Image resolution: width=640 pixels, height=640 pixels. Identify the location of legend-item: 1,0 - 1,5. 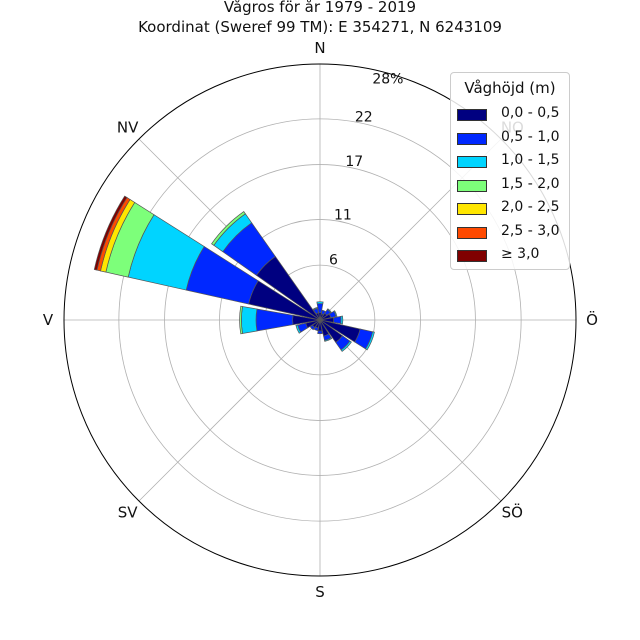
(512, 162).